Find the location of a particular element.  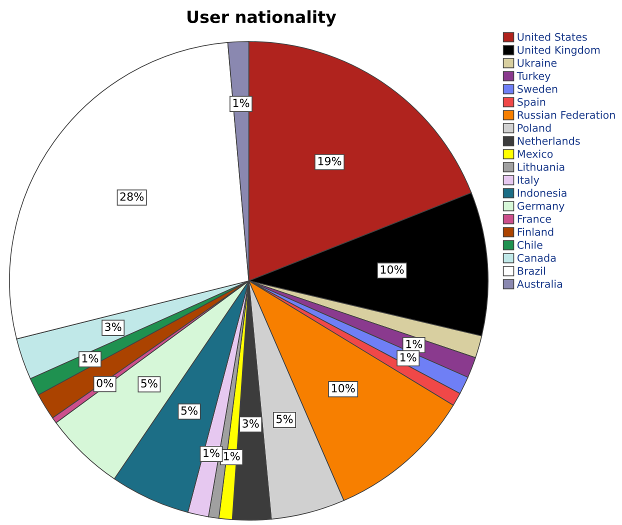

legend-label: Chile is located at coordinates (529, 244).